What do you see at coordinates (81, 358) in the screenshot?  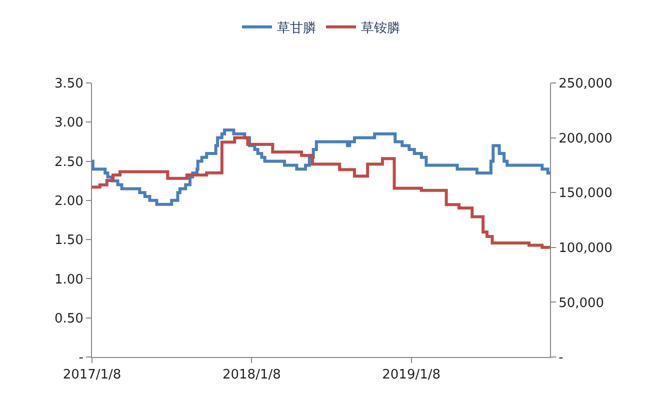 I see `y-tick-label: -` at bounding box center [81, 358].